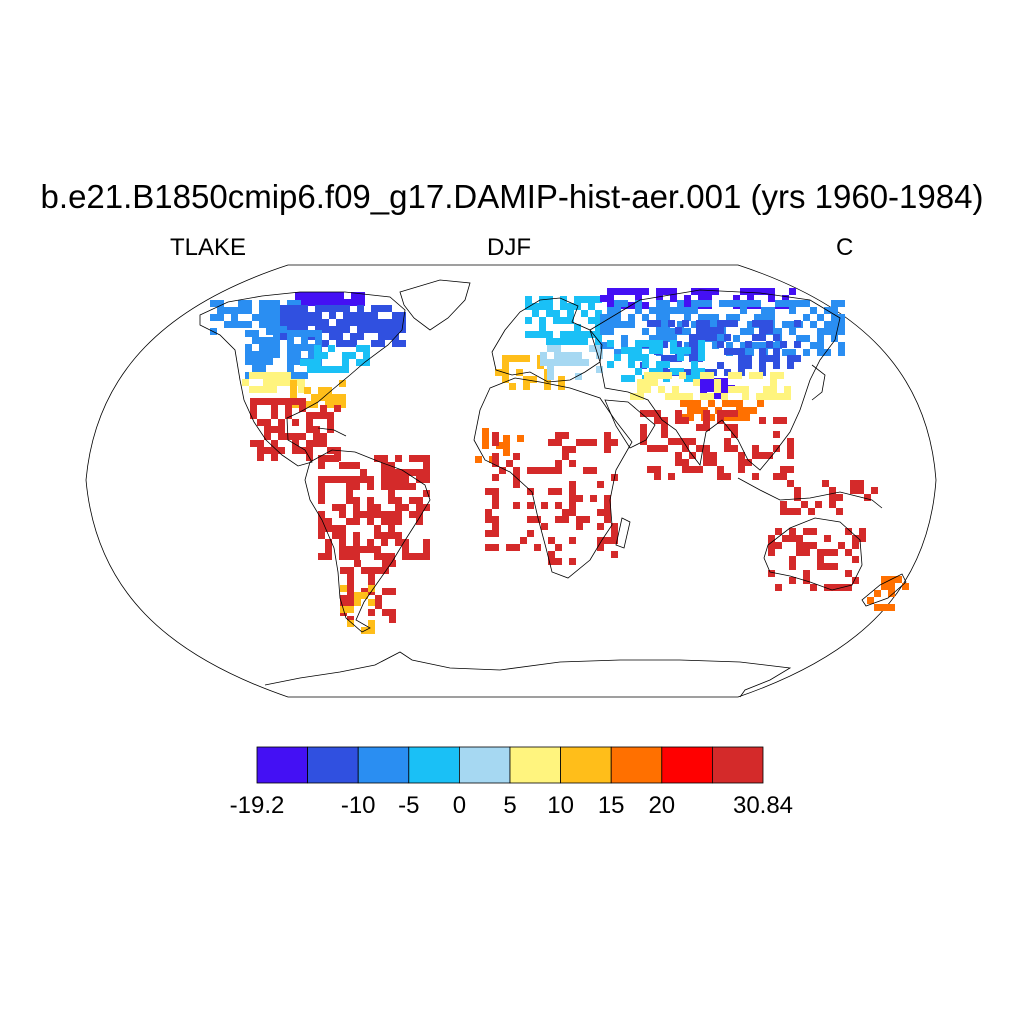 This screenshot has height=1024, width=1024. Describe the element at coordinates (528, 674) in the screenshot. I see `coast-antarctica` at that location.